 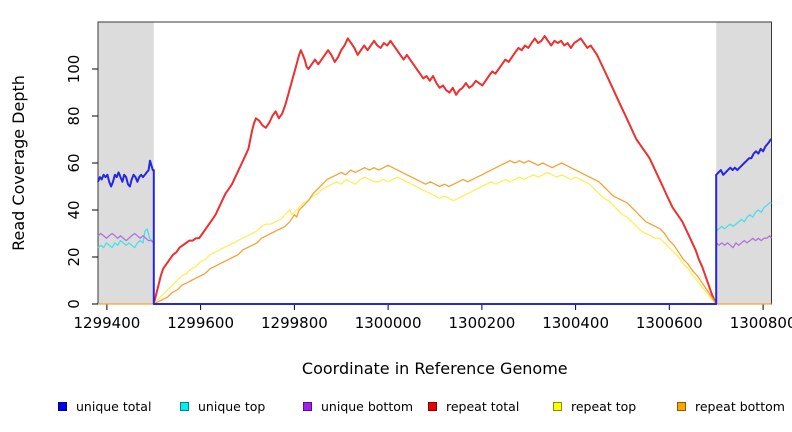 I want to click on x-tick-label: 1300600, so click(x=669, y=323).